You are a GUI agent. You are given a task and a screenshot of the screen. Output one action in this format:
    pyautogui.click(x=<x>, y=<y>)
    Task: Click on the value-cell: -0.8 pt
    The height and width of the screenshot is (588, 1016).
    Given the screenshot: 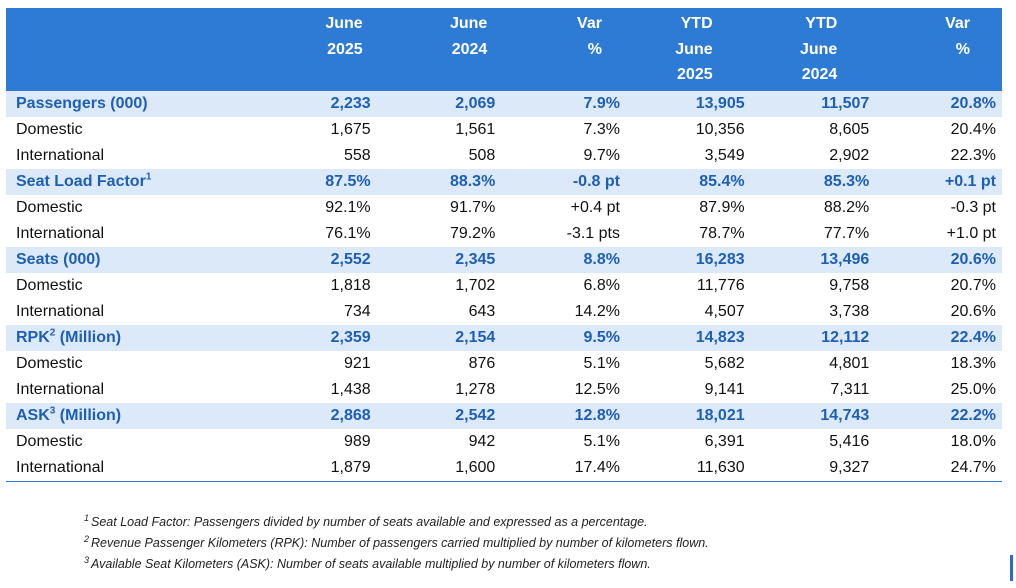 What is the action you would take?
    pyautogui.click(x=565, y=181)
    